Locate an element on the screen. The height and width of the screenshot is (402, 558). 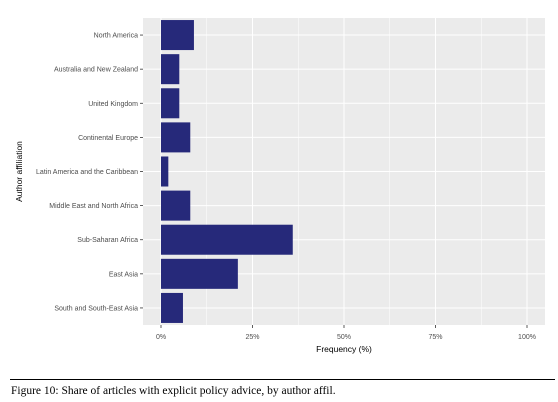
y-tick-label: Latin America and the Caribbean is located at coordinates (87, 172).